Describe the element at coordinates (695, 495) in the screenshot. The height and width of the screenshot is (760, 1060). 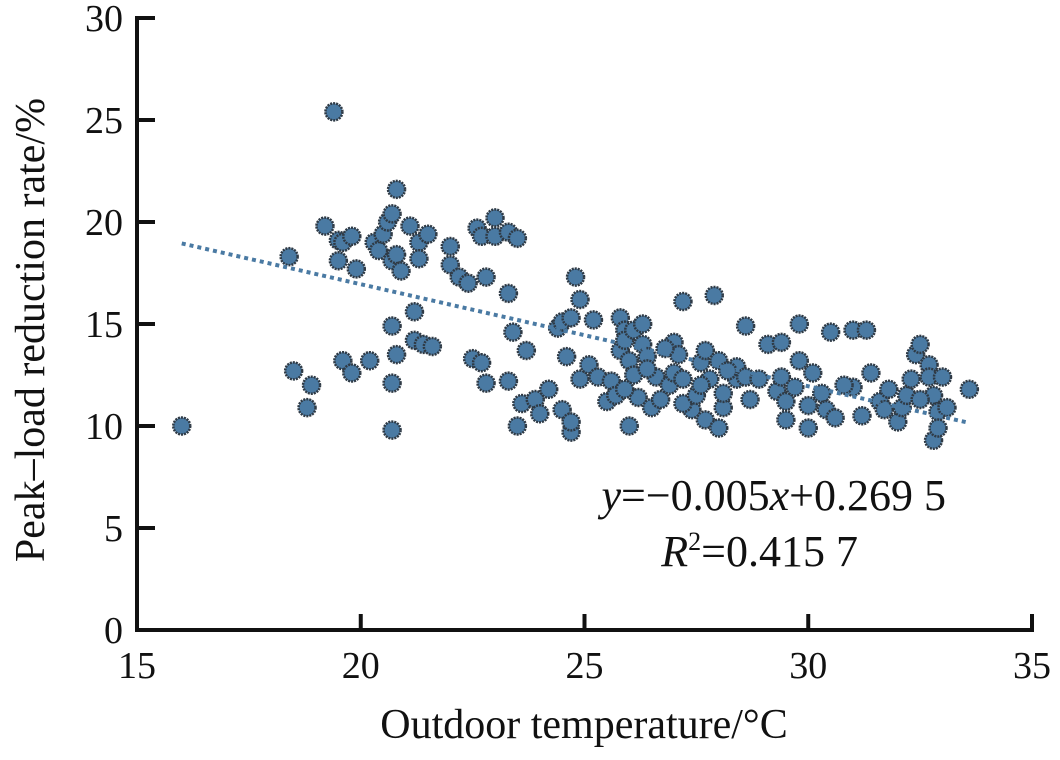
I see `eq-part1: =−0.005` at that location.